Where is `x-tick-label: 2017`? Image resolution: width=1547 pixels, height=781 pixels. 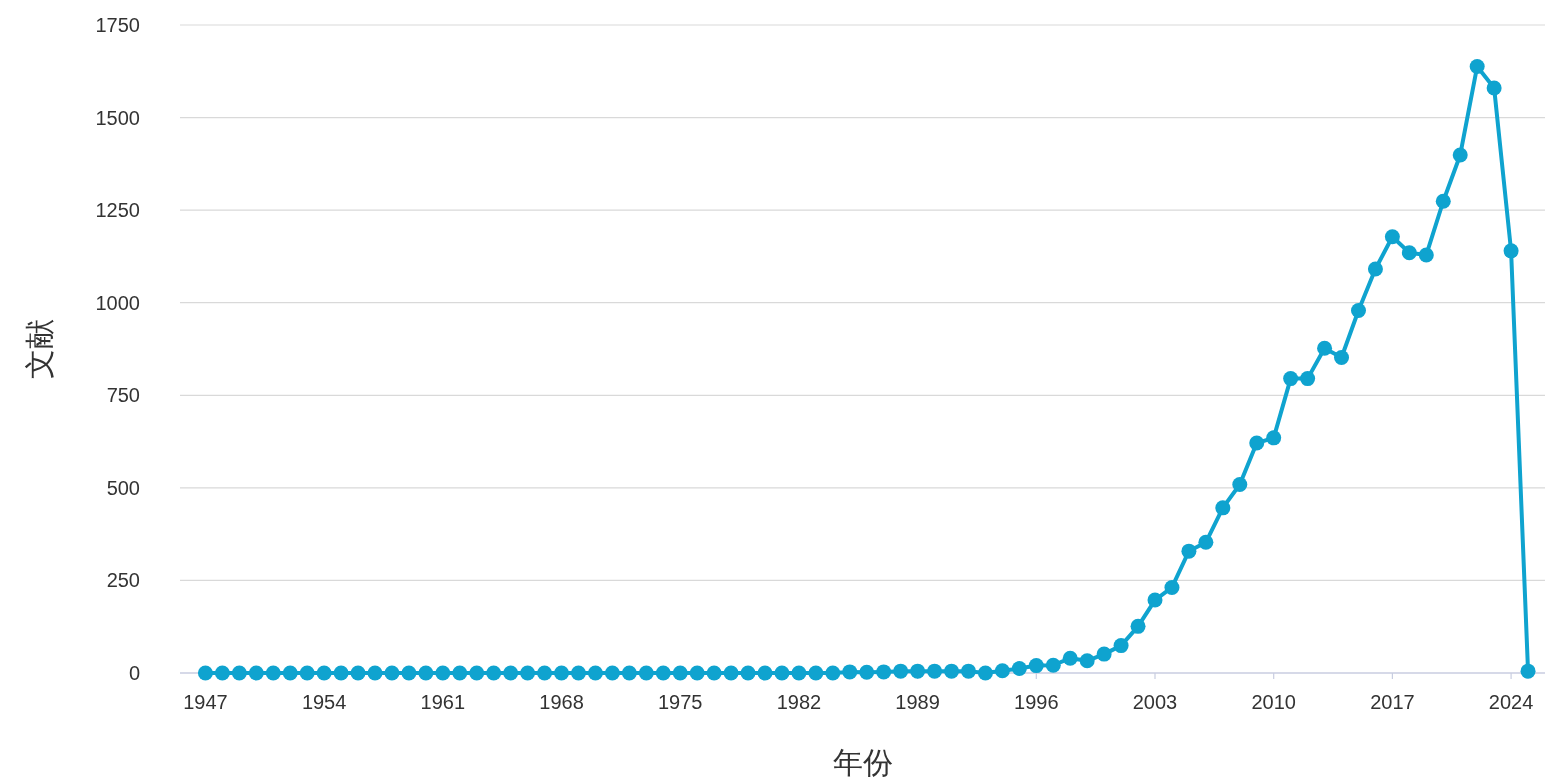
x-tick-label: 2017 is located at coordinates (1392, 702).